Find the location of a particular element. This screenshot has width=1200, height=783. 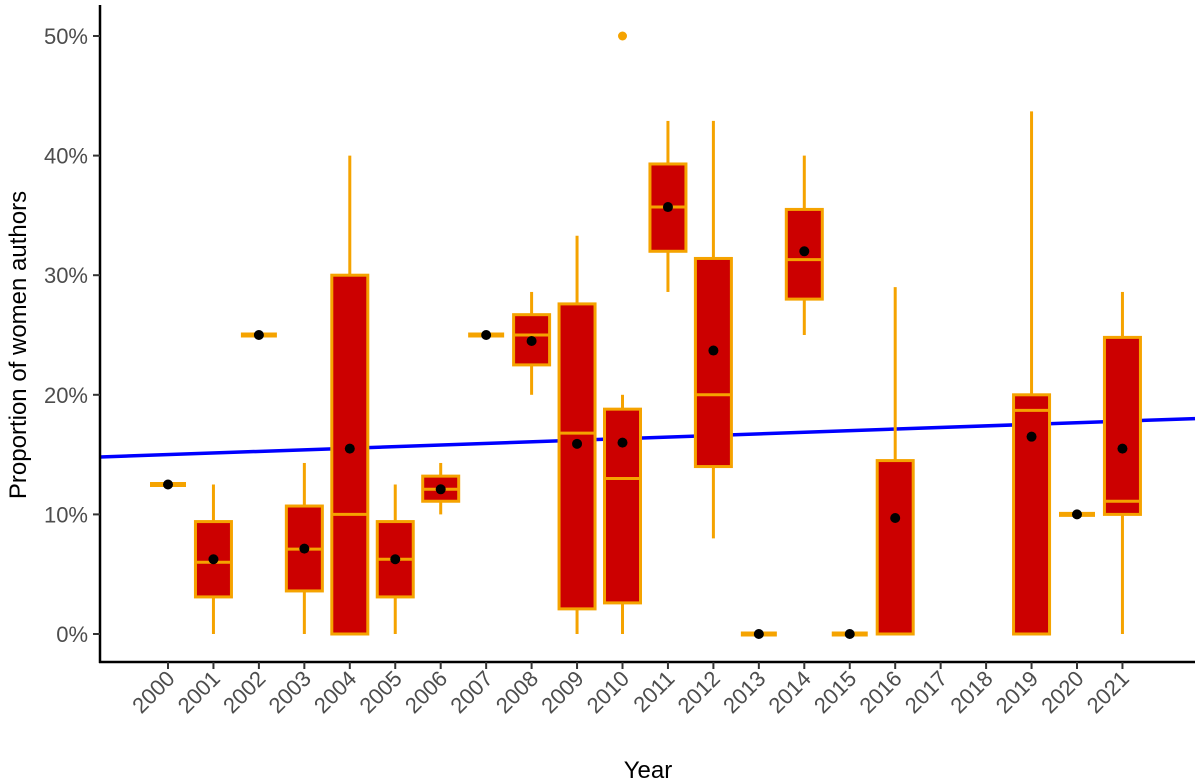

x-tick-label: 2015 is located at coordinates (835, 692).